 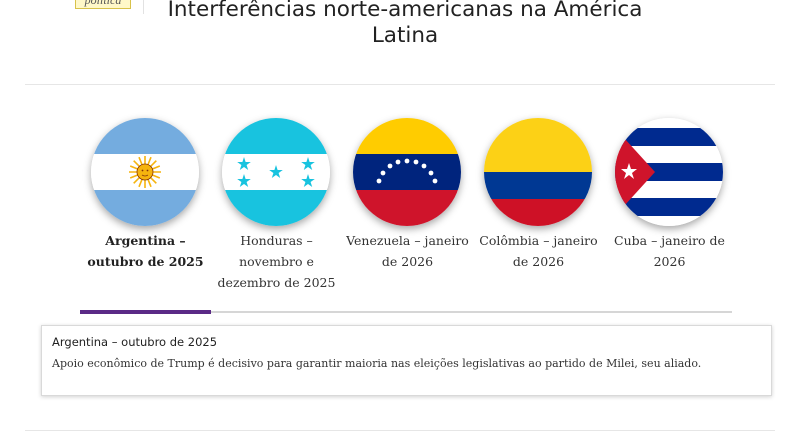 I want to click on tab-venezuela: Venezuela – janeiro de 2026, so click(x=407, y=212).